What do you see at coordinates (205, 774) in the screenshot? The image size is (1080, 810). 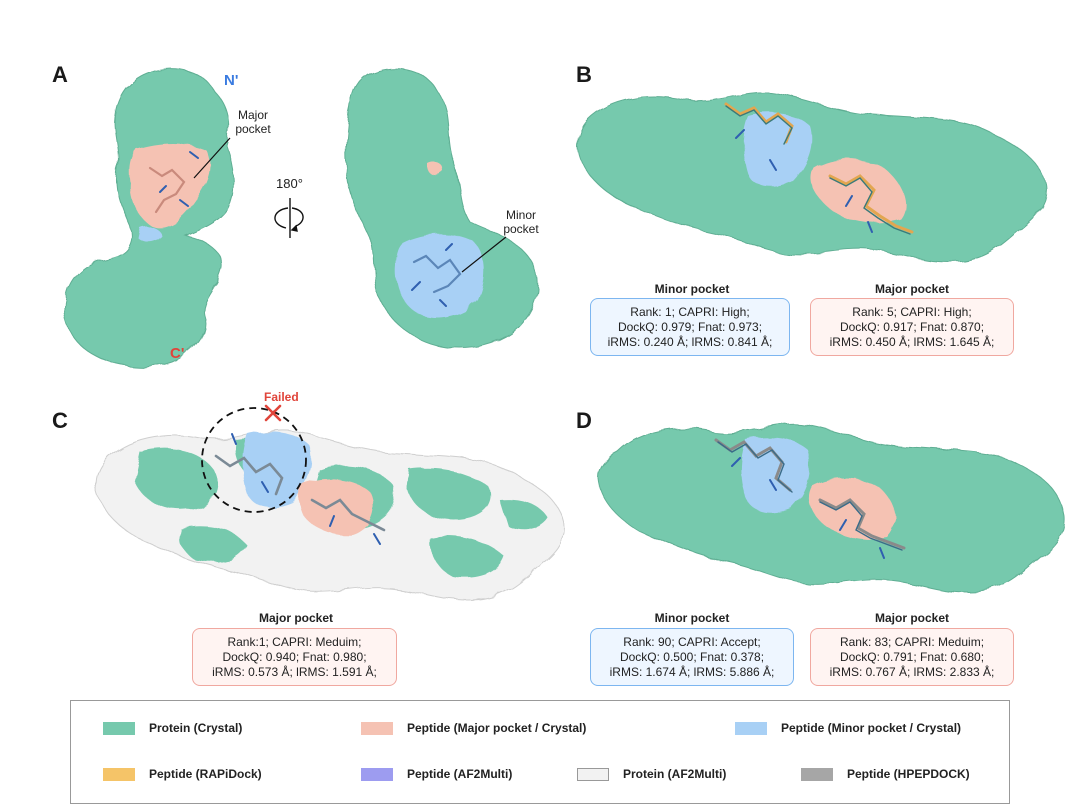 I see `legend-label: Peptide (RAPiDock)` at bounding box center [205, 774].